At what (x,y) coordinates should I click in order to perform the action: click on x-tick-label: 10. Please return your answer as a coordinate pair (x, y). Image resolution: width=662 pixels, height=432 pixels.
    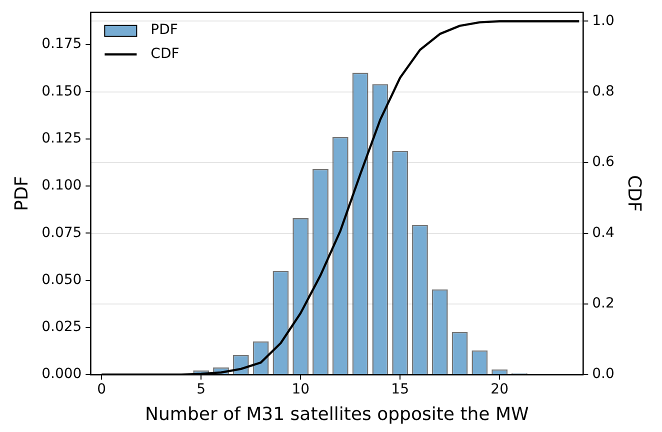
    Looking at the image, I should click on (301, 390).